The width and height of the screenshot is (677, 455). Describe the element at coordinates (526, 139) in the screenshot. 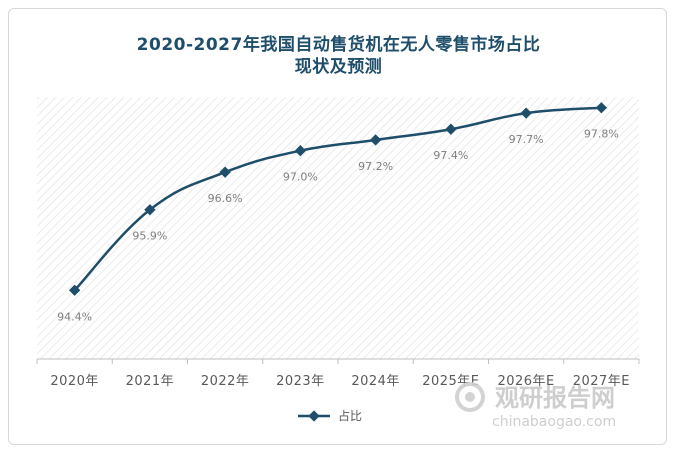

I see `data-label: 97.7%` at that location.